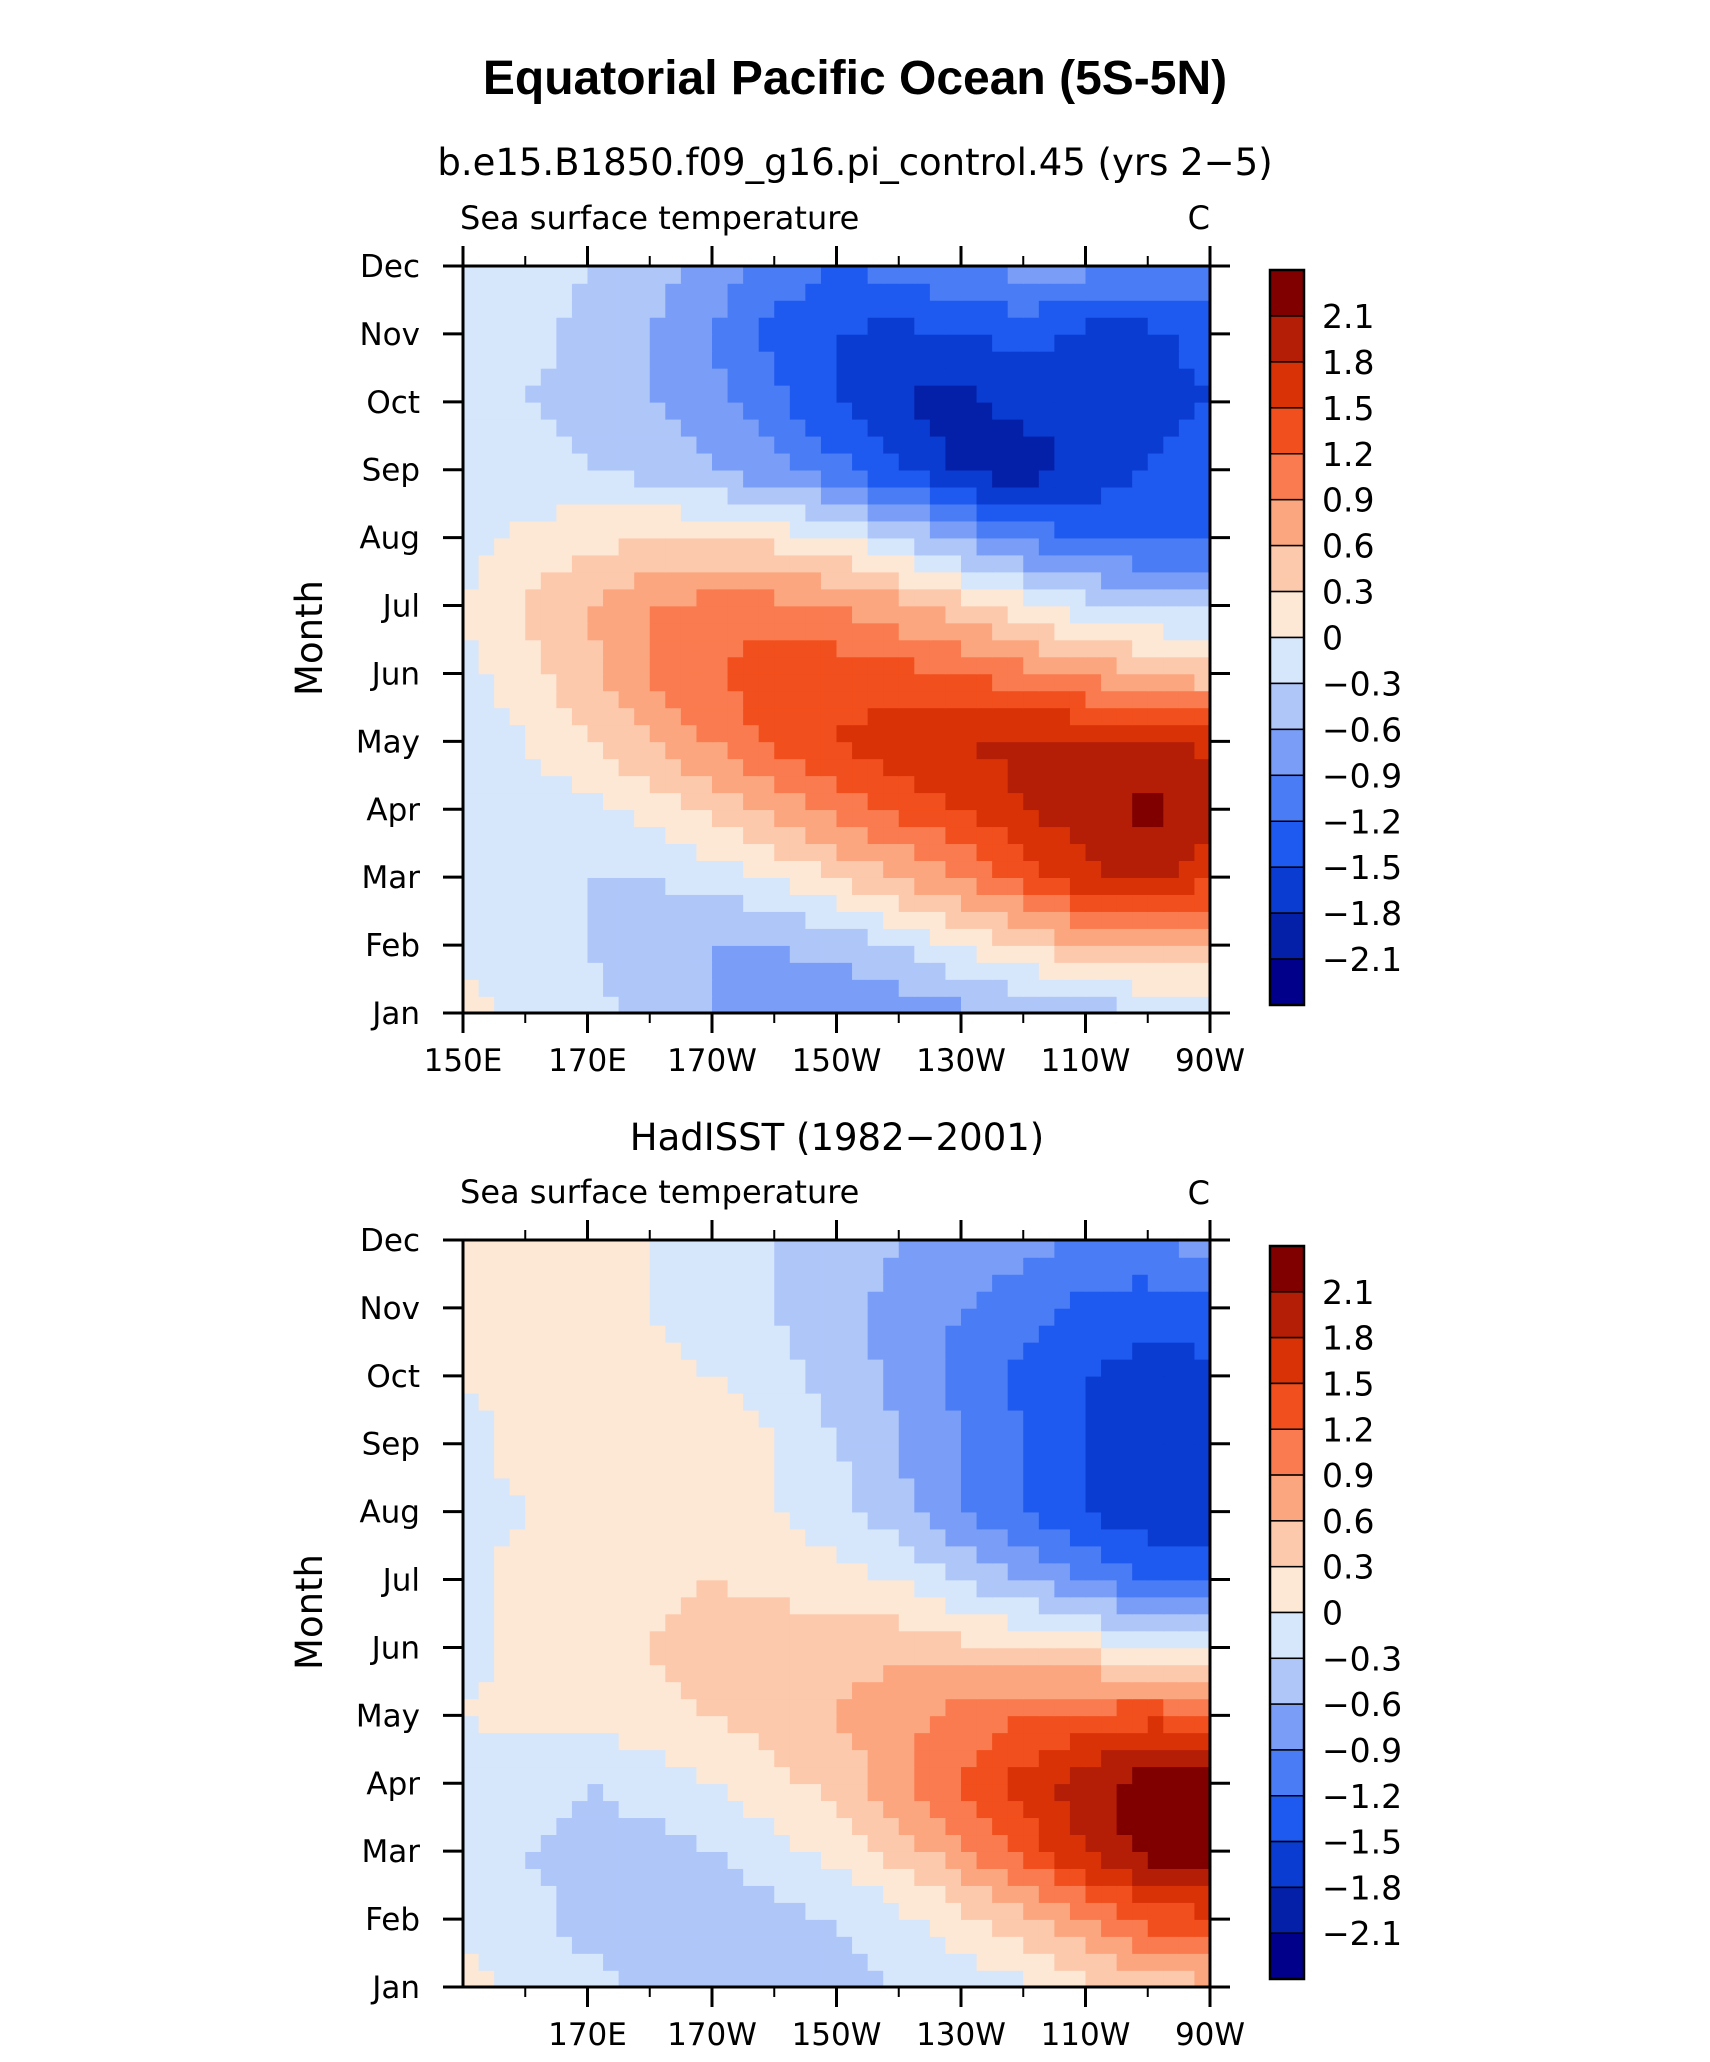 This screenshot has width=1710, height=2062. Describe the element at coordinates (1348, 1567) in the screenshot. I see `colorbar-label: 0.3` at that location.